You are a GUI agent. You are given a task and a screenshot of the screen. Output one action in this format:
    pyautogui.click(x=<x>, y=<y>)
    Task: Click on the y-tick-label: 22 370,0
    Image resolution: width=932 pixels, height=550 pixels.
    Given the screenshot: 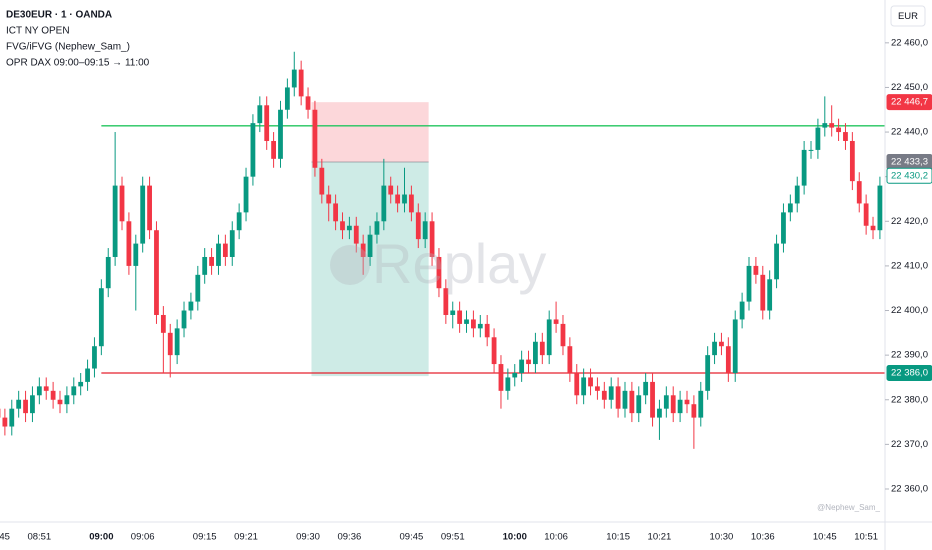 What is the action you would take?
    pyautogui.click(x=909, y=444)
    